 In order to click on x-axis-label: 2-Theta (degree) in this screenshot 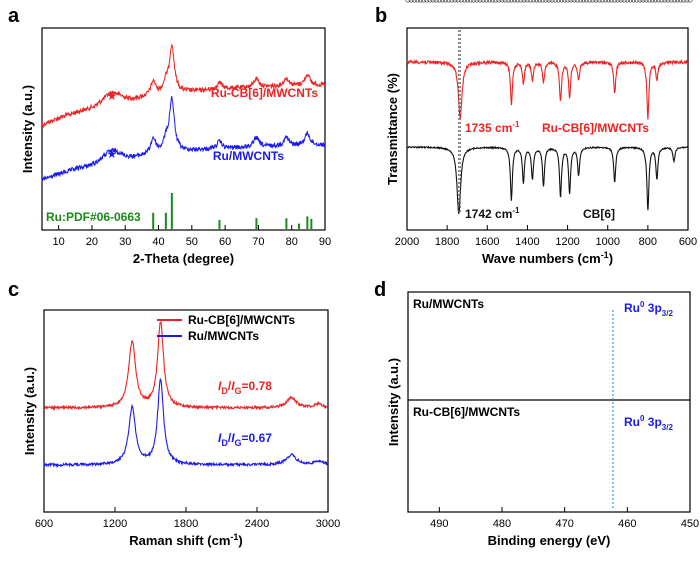, I will do `click(183, 258)`.